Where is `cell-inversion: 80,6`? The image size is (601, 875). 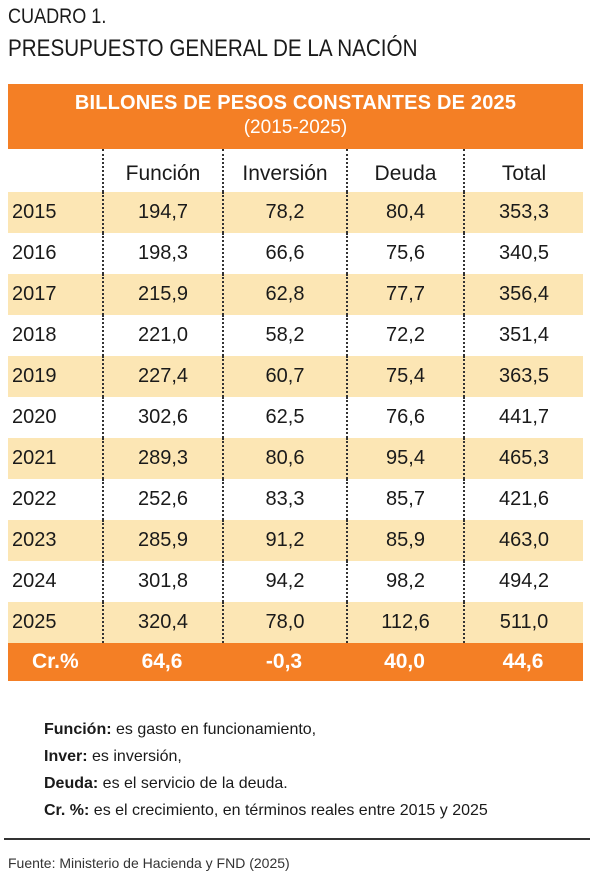
cell-inversion: 80,6 is located at coordinates (284, 458).